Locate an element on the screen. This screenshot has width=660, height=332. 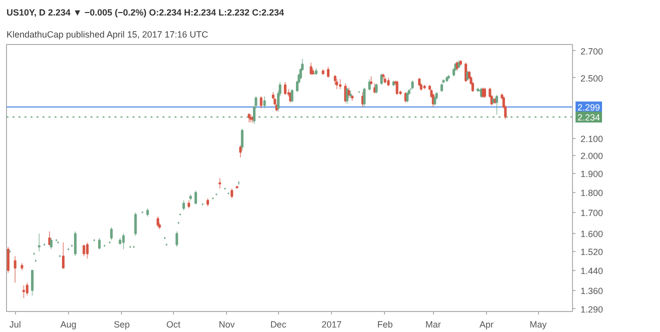
y-tick-label: 1.290 is located at coordinates (592, 309).